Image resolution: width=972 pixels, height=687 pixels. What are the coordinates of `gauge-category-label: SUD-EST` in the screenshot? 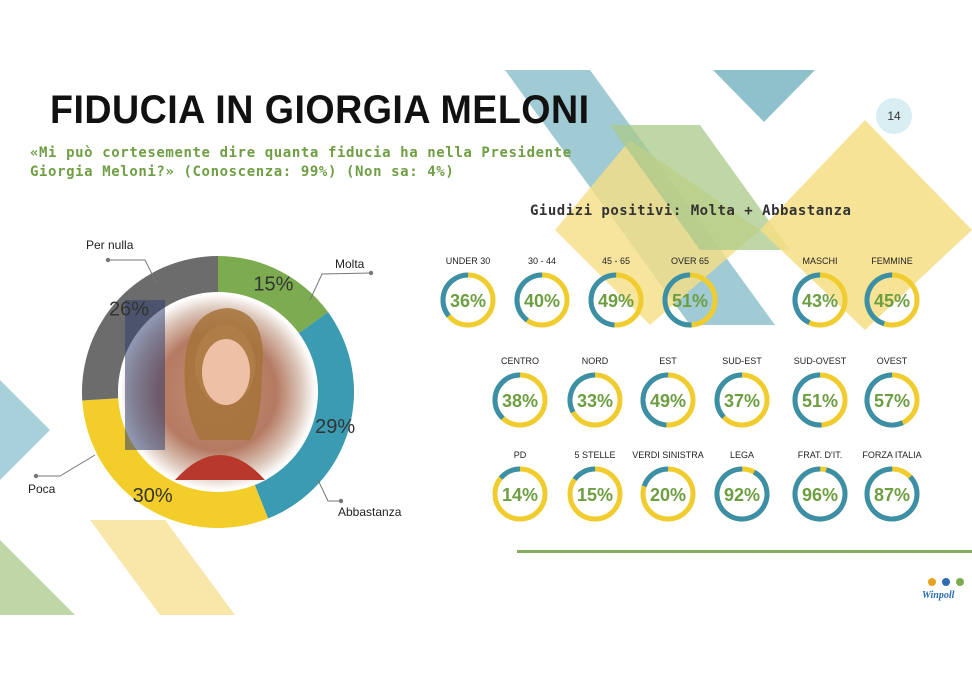 It's located at (742, 361).